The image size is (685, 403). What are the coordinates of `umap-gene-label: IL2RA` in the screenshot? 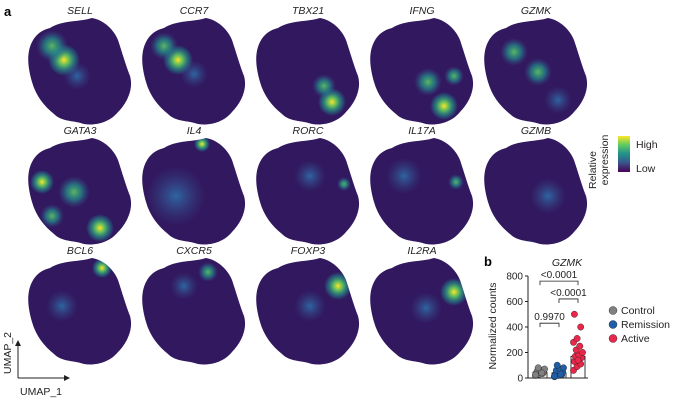 It's located at (421, 251).